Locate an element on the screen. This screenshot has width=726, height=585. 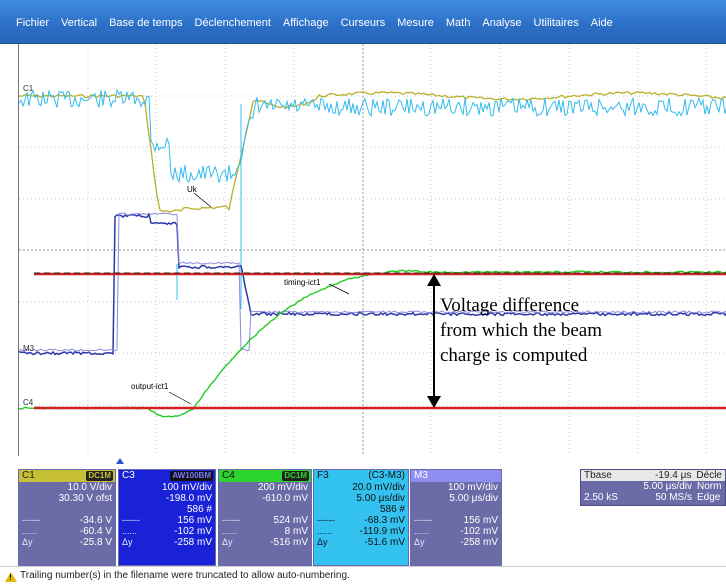
menu-item-5: Curseurs is located at coordinates (363, 23).